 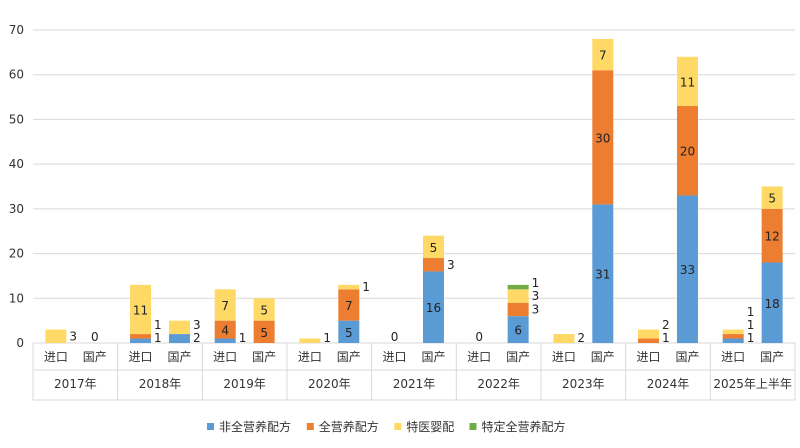 I want to click on y-tick-label: 70, so click(x=16, y=30).